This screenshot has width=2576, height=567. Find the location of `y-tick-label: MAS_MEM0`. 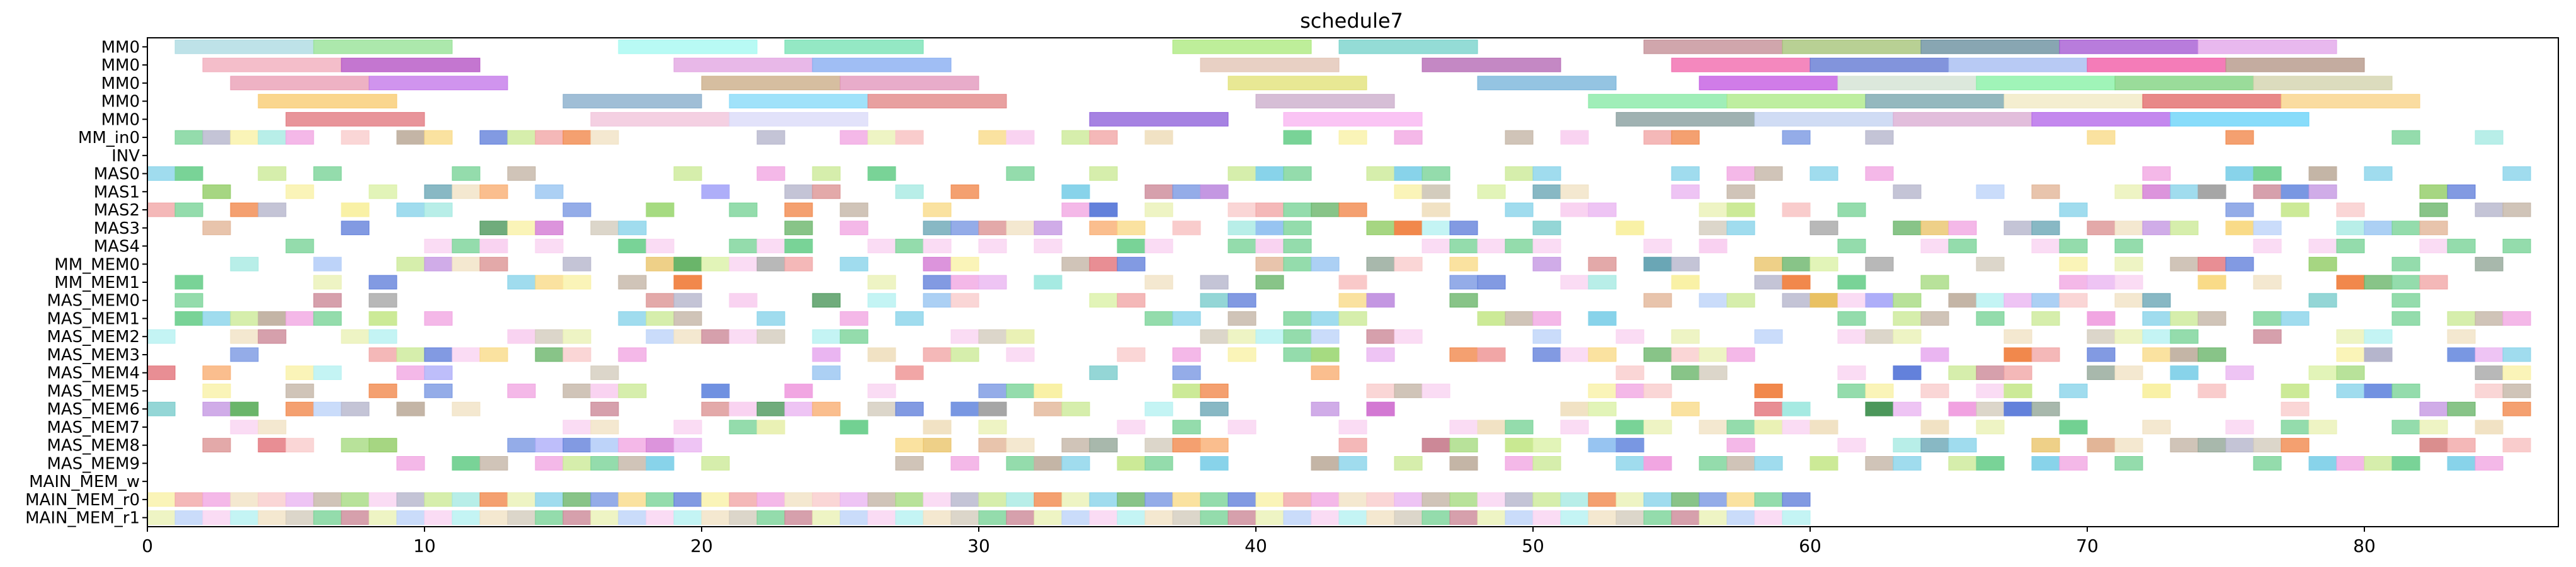

y-tick-label: MAS_MEM0 is located at coordinates (93, 301).